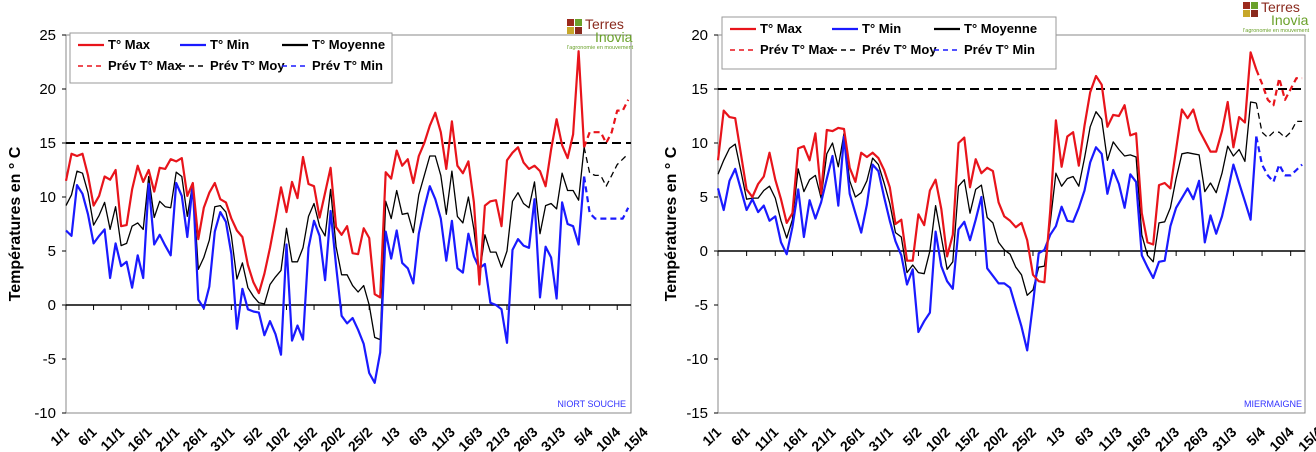  What do you see at coordinates (591, 404) in the screenshot?
I see `station-label: NIORT SOUCHE` at bounding box center [591, 404].